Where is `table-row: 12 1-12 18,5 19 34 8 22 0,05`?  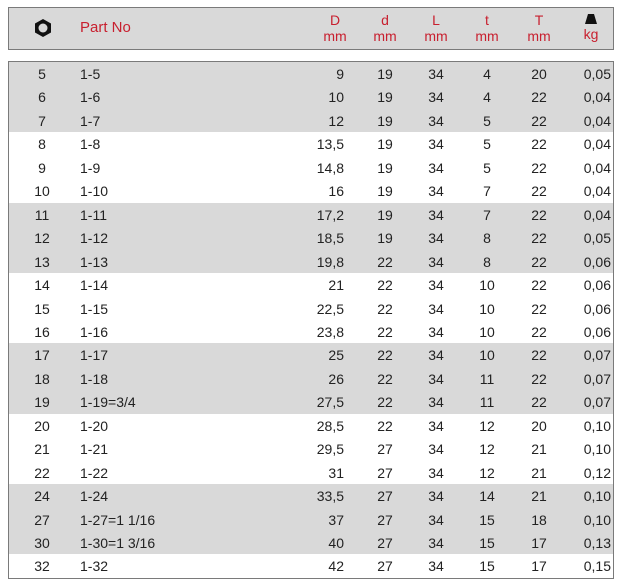 table-row: 12 1-12 18,5 19 34 8 22 0,05 is located at coordinates (311, 238).